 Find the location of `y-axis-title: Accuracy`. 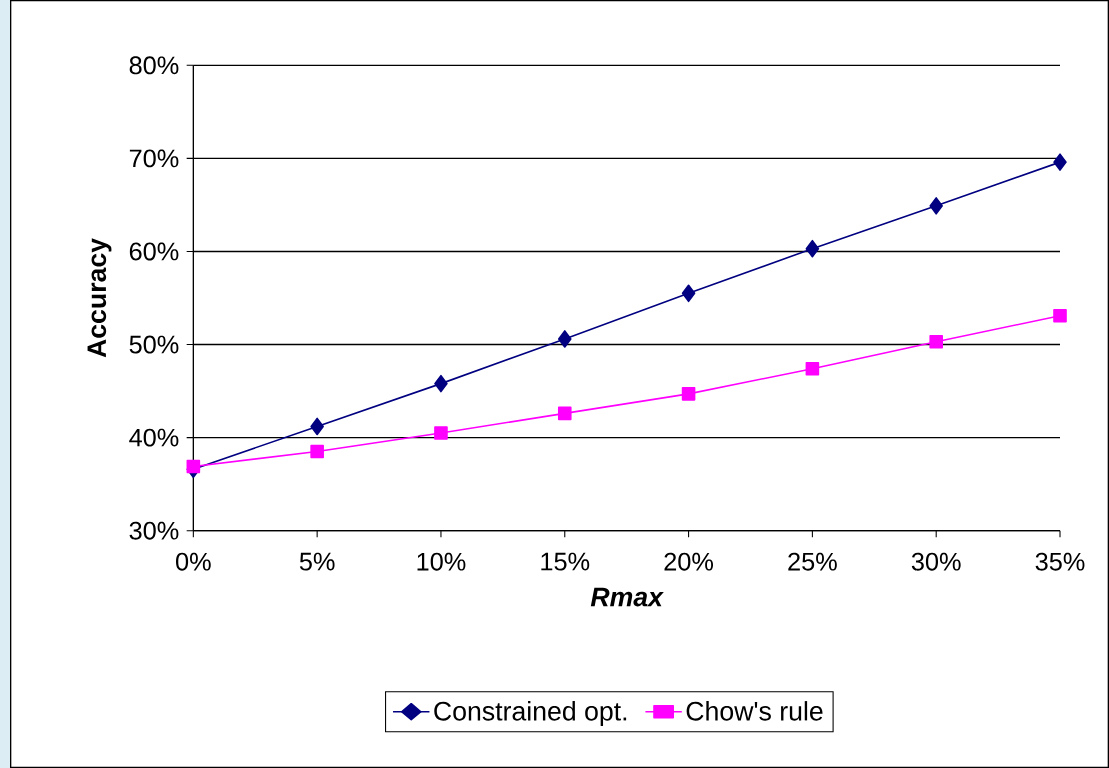

y-axis-title: Accuracy is located at coordinates (99, 298).